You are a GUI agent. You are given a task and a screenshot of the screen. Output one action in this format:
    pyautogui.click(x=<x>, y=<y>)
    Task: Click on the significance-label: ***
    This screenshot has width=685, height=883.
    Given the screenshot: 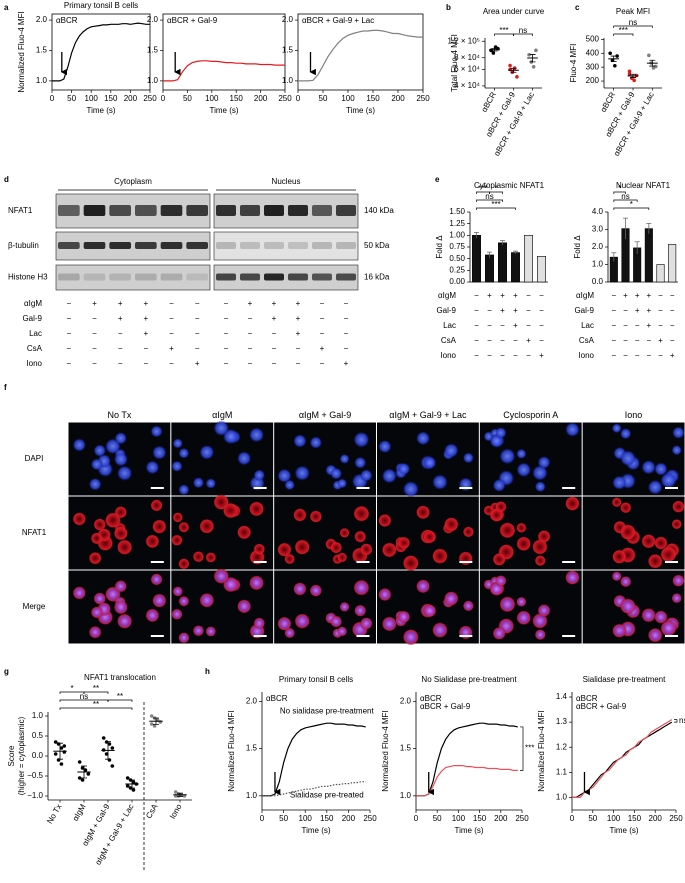 What is the action you would take?
    pyautogui.click(x=623, y=30)
    